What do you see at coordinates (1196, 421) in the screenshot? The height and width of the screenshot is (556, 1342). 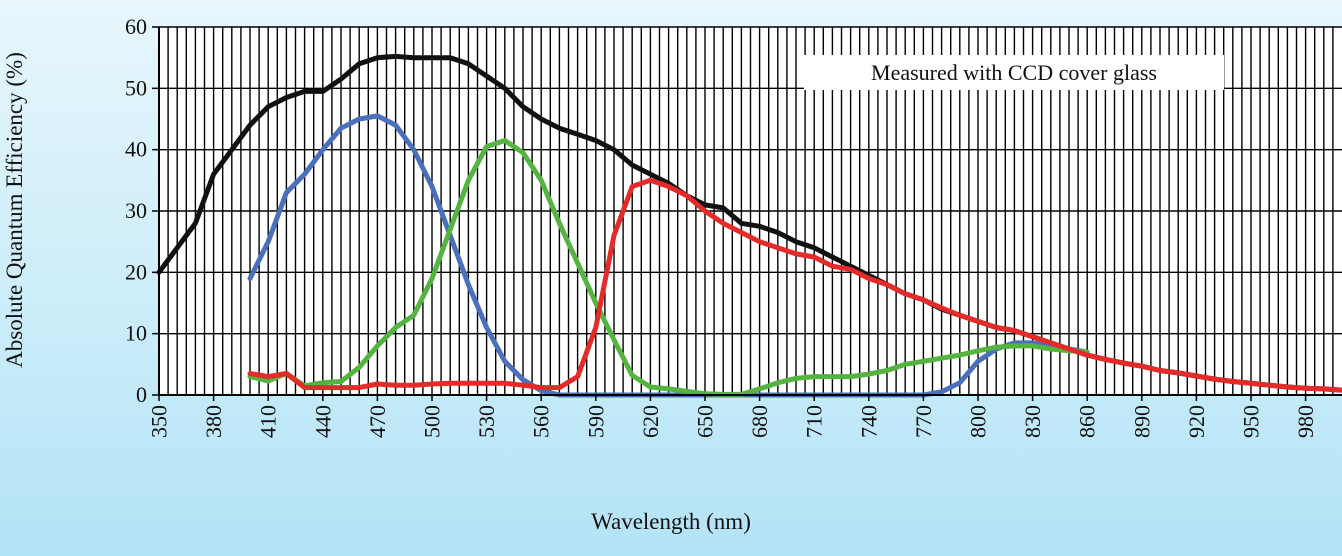 I see `x-tick-label: 920` at bounding box center [1196, 421].